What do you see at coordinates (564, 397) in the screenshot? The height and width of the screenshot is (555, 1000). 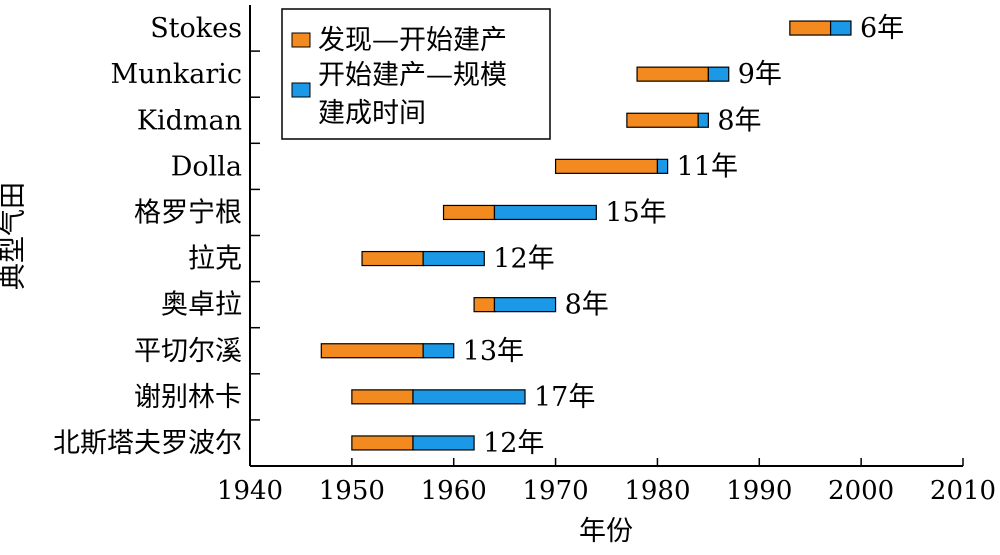 I see `data-label: 17年` at bounding box center [564, 397].